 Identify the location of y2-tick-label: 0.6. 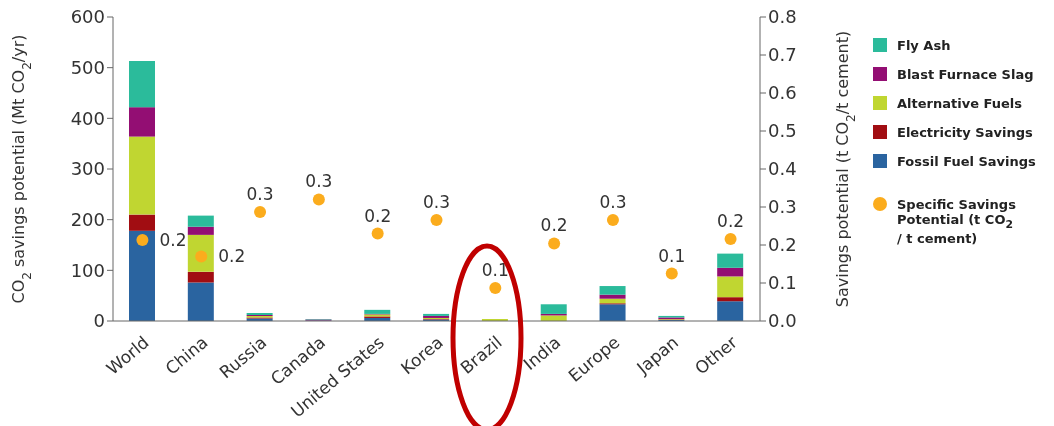
(782, 93).